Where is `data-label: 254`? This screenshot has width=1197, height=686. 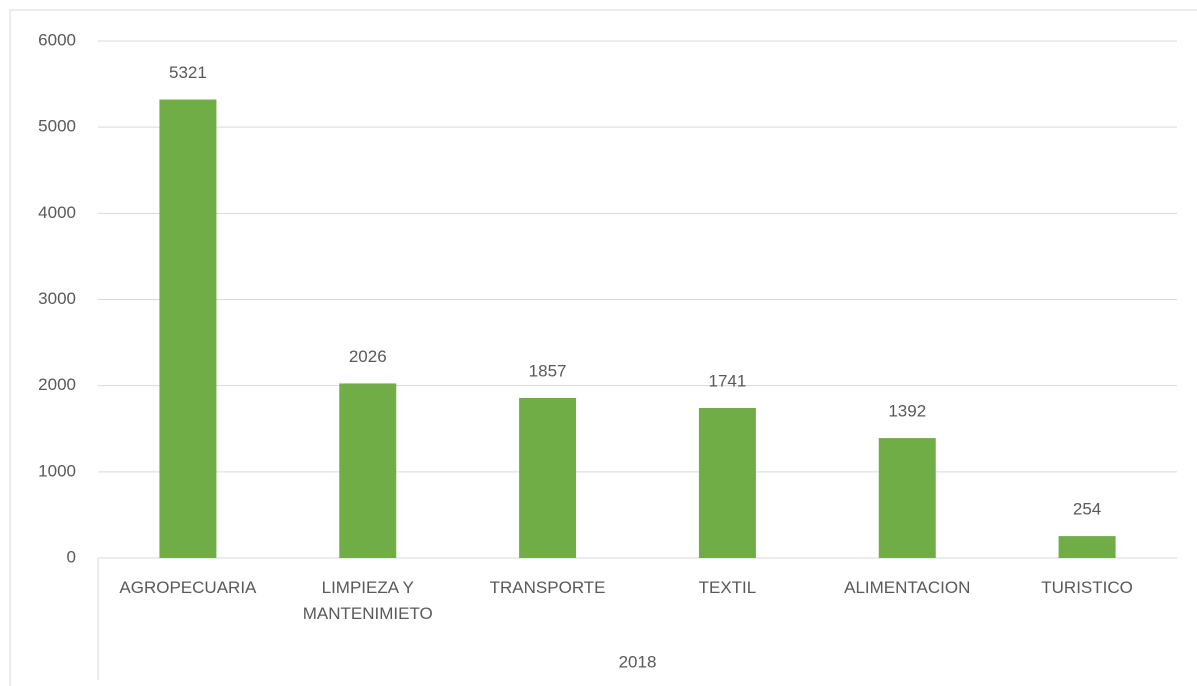
data-label: 254 is located at coordinates (1087, 509).